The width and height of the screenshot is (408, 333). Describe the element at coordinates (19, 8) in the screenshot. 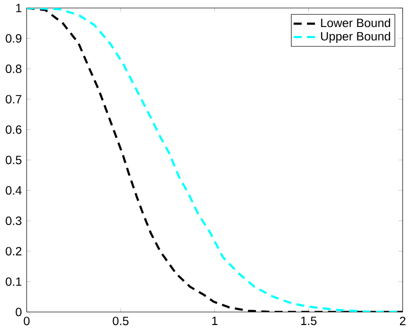

I see `y-tick-label: 1` at that location.